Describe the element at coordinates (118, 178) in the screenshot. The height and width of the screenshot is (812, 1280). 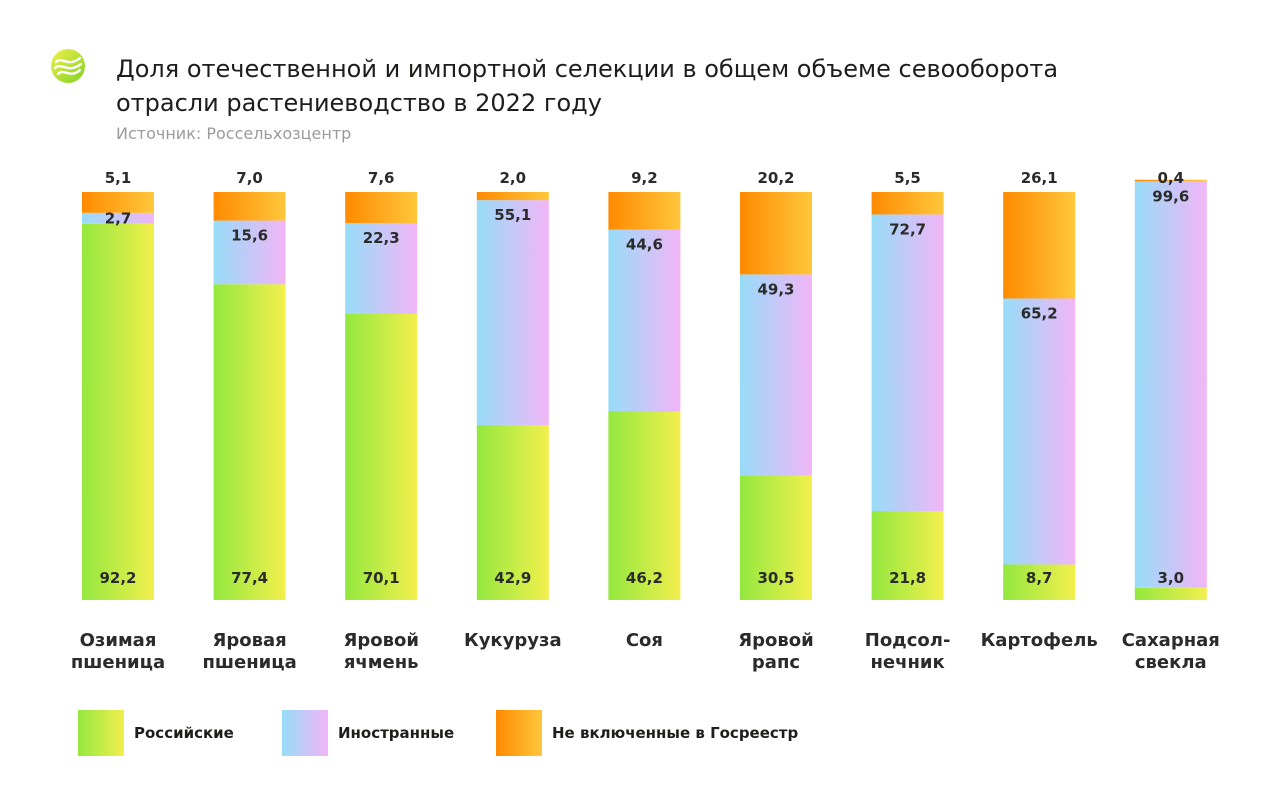
I see `data-label-unregistered: 5,1` at that location.